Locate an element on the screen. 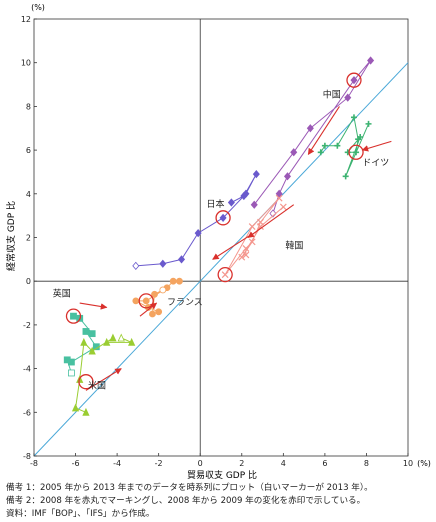 The image size is (436, 522). series-日本 is located at coordinates (196, 220).